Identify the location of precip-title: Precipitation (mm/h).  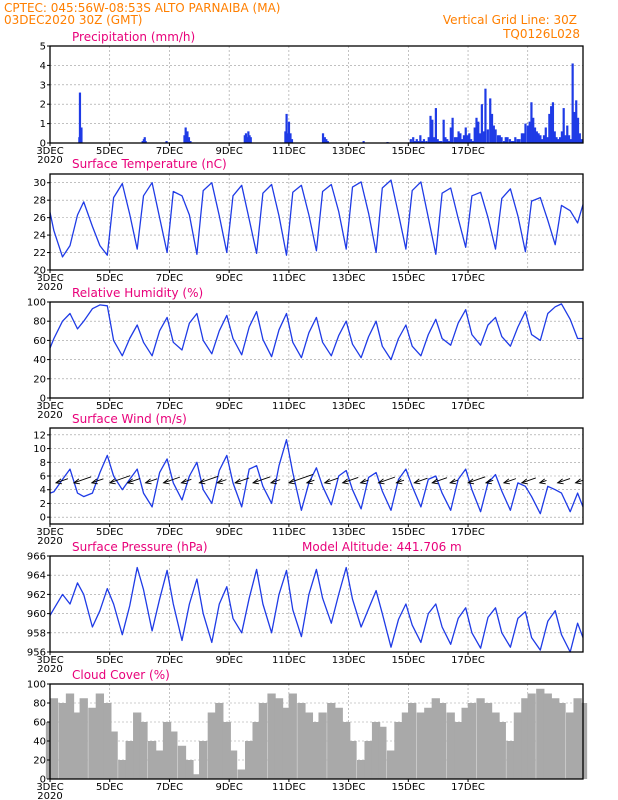
(133, 37).